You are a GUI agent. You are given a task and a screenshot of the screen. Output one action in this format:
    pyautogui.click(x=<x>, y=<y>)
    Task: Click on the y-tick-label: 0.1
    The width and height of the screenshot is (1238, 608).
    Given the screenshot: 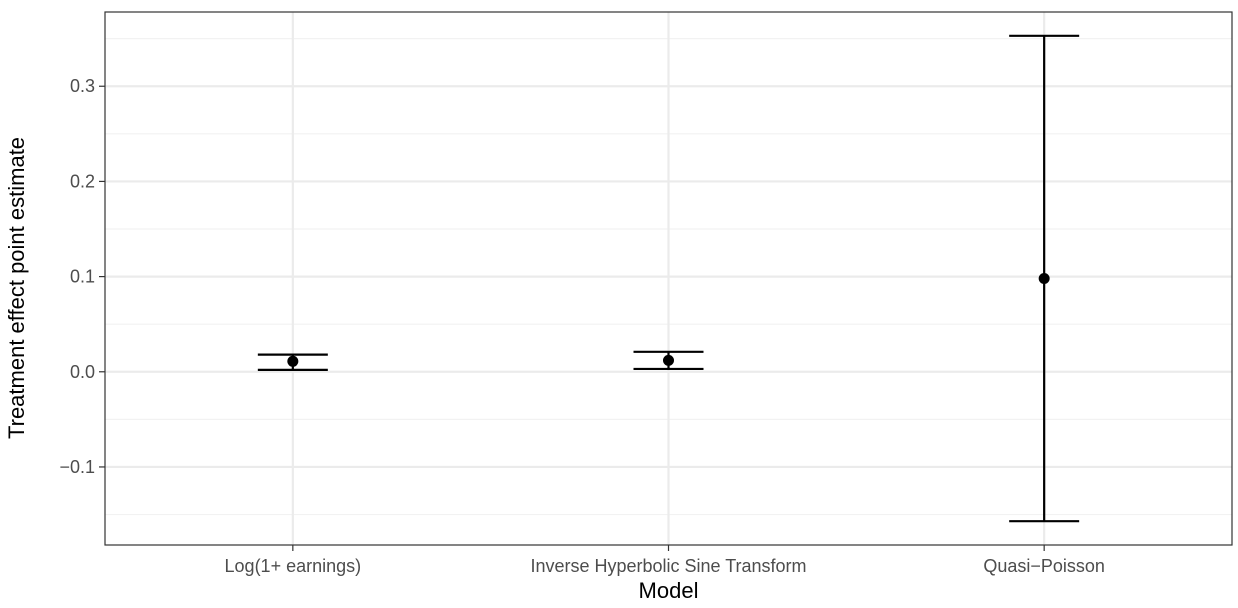 What is the action you would take?
    pyautogui.click(x=82, y=277)
    